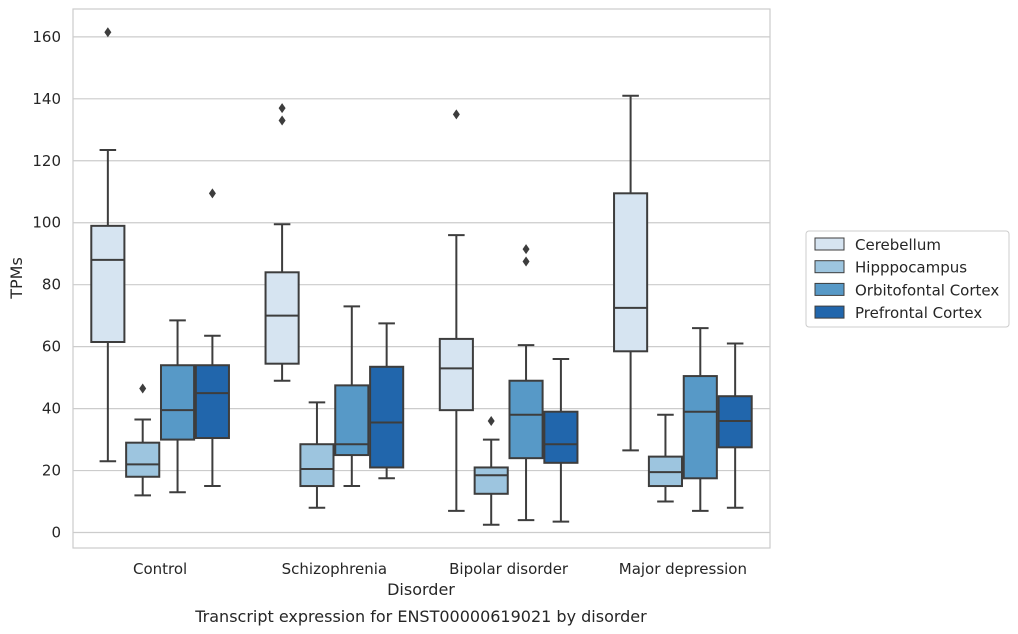 The image size is (1018, 634). What do you see at coordinates (51, 347) in the screenshot?
I see `y-tick-label: 60` at bounding box center [51, 347].